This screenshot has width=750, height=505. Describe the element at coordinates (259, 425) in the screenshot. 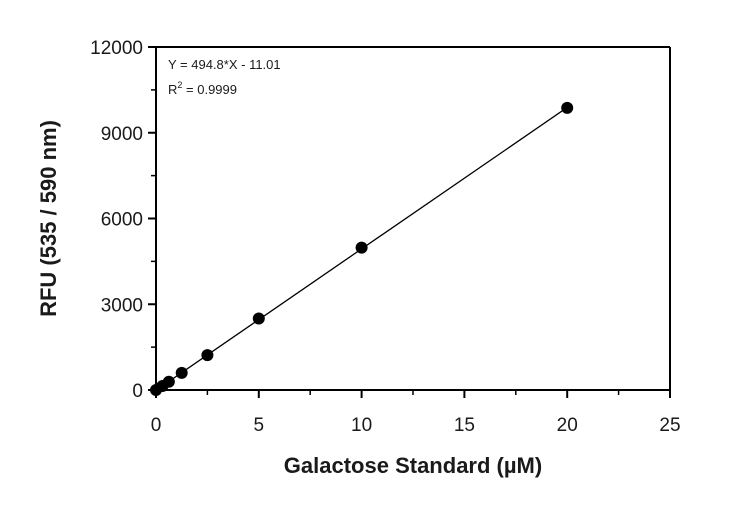

I see `x-tick-label: 5` at that location.